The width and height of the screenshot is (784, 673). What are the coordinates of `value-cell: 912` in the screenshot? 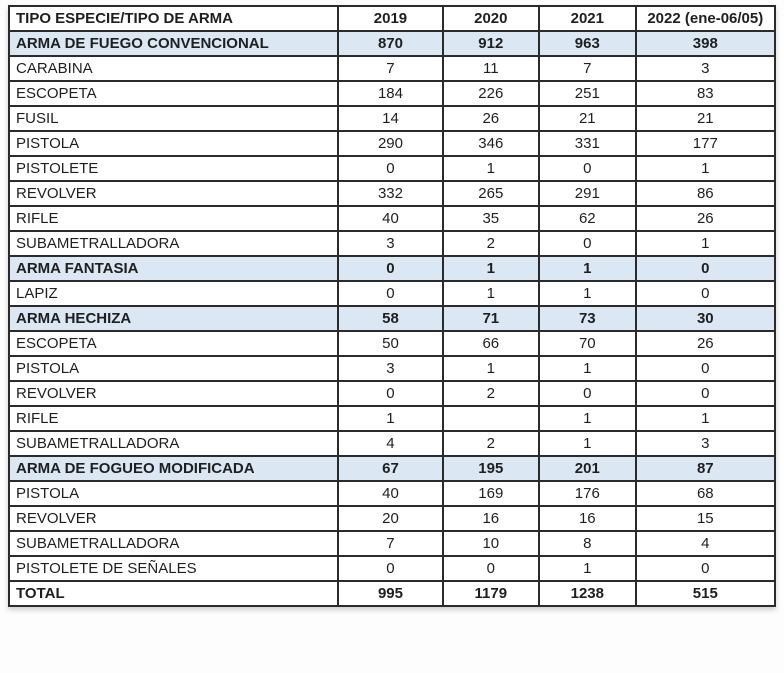 It's located at (491, 43).